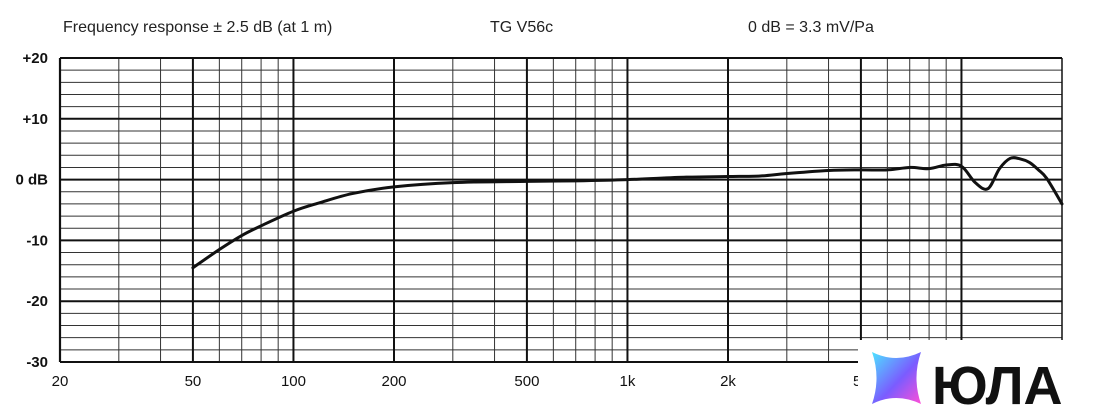 Image resolution: width=1100 pixels, height=413 pixels. Describe the element at coordinates (896, 378) in the screenshot. I see `logo-mark-icon` at that location.